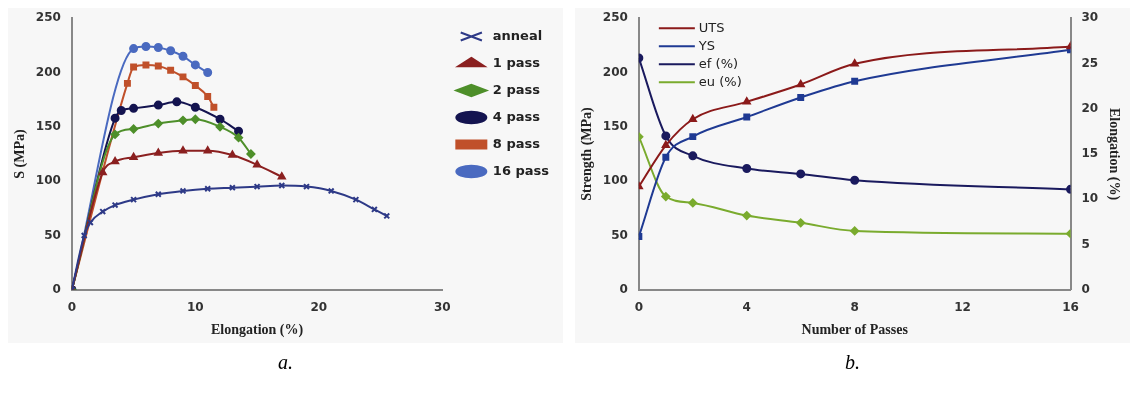 This screenshot has height=403, width=1135. Describe the element at coordinates (718, 63) in the screenshot. I see `legend-label: ef (%)` at that location.